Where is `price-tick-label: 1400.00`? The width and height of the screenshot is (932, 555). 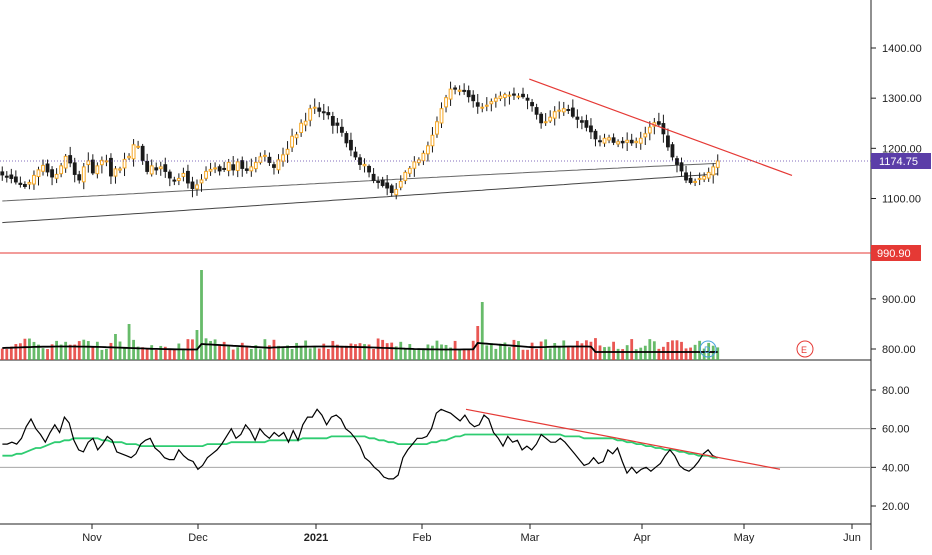 price-tick-label: 1400.00 is located at coordinates (902, 49).